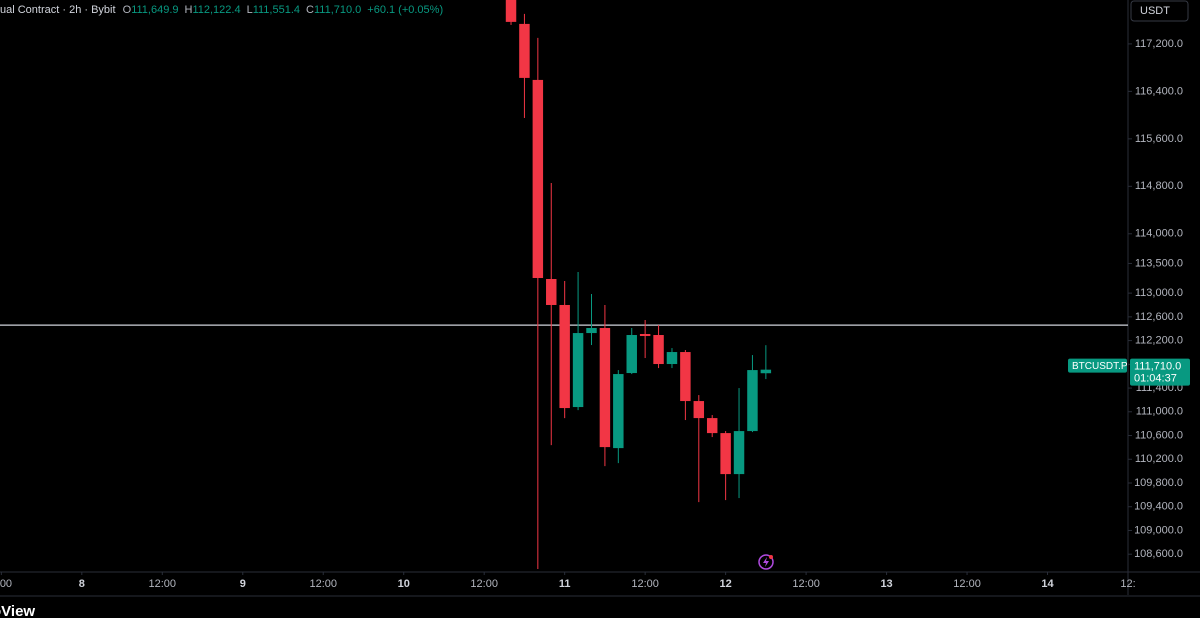 This screenshot has height=618, width=1200. Describe the element at coordinates (82, 584) in the screenshot. I see `x-tick-label: 8` at that location.